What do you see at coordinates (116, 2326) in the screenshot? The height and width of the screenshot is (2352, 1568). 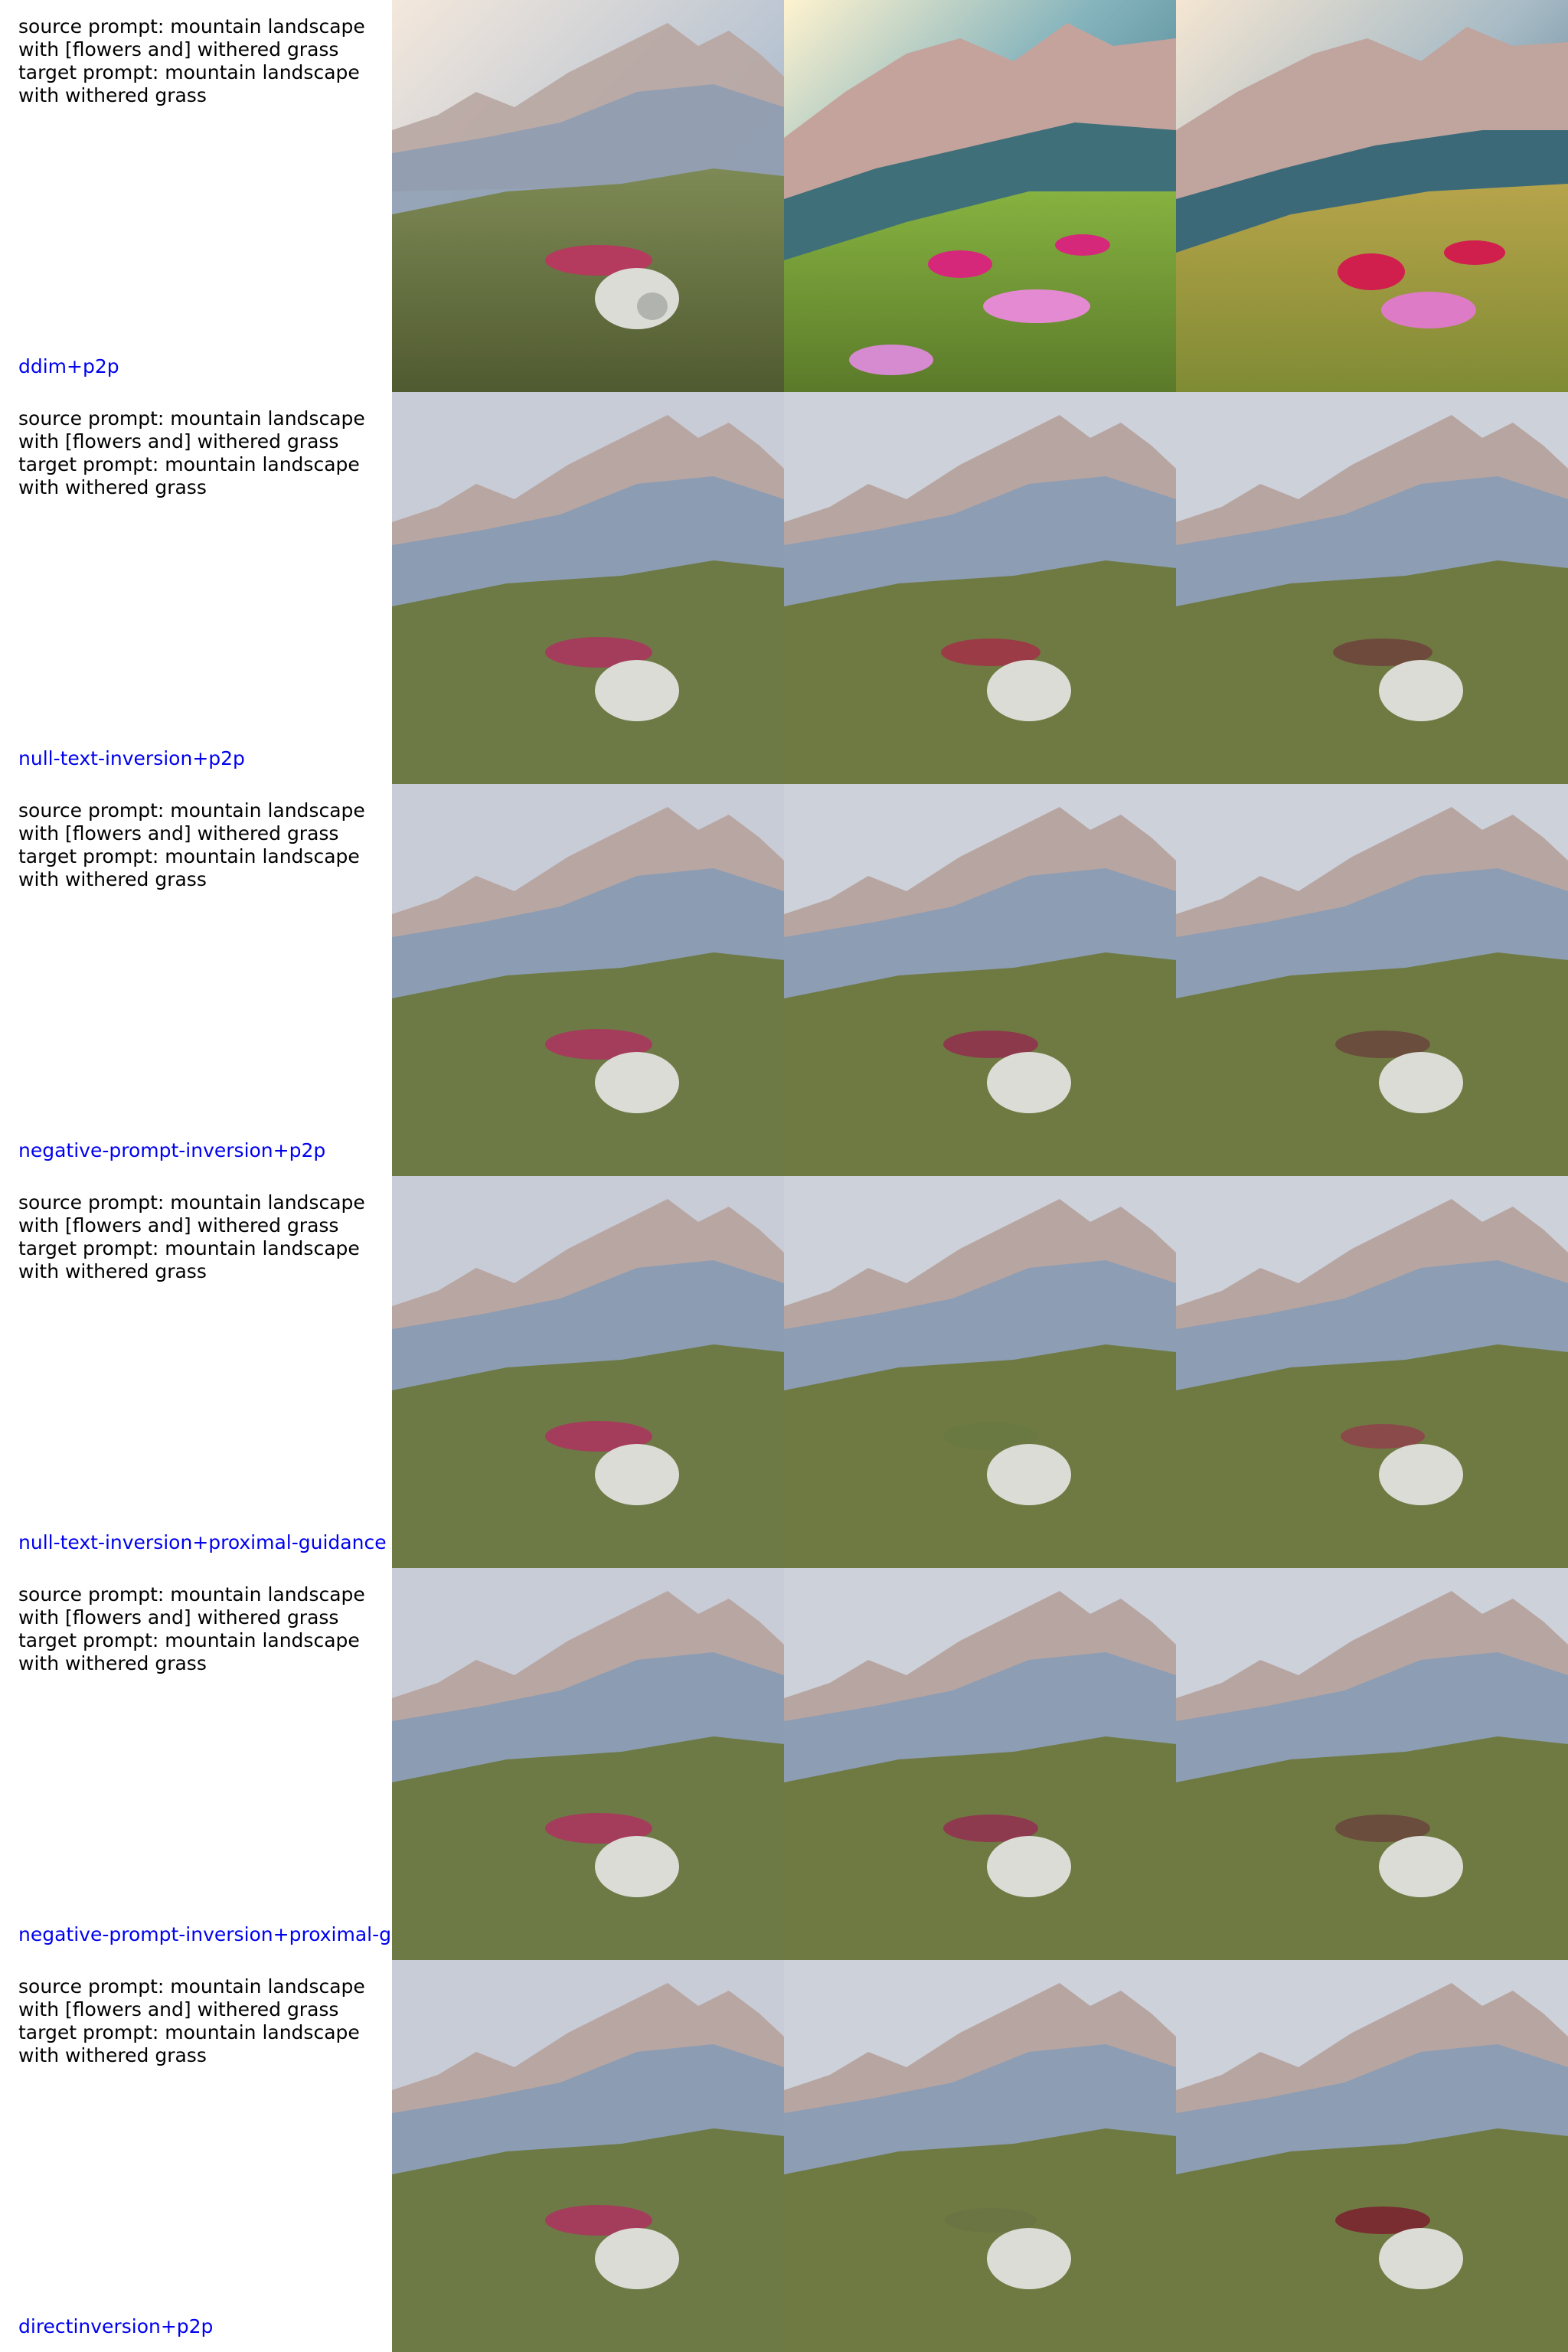 I see `method-label: directinversion+p2p` at bounding box center [116, 2326].